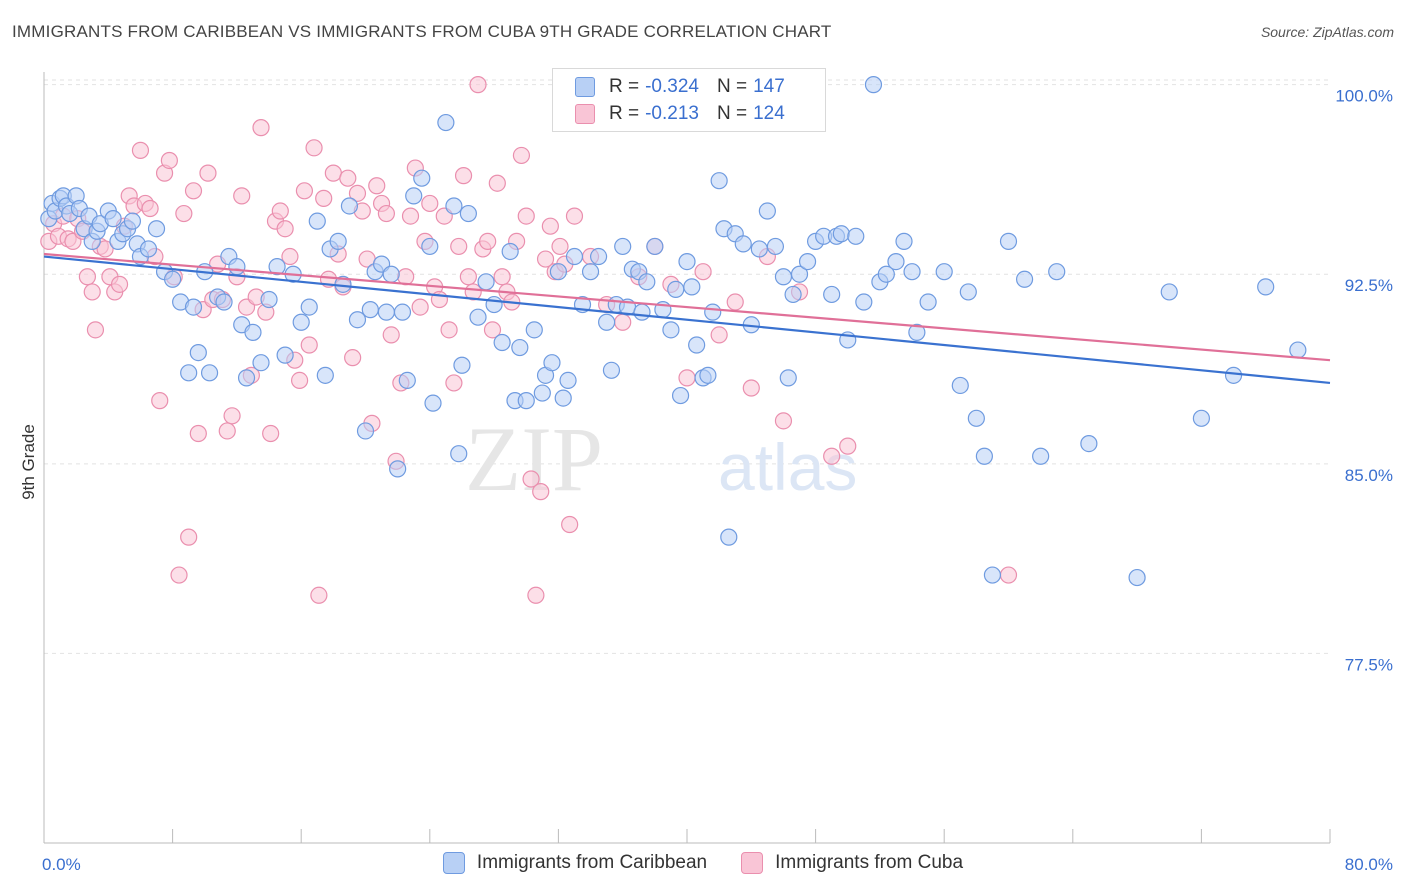 The image size is (1406, 892). I want to click on legend-item-caribbean: Immigrants from Caribbean, so click(574, 863).